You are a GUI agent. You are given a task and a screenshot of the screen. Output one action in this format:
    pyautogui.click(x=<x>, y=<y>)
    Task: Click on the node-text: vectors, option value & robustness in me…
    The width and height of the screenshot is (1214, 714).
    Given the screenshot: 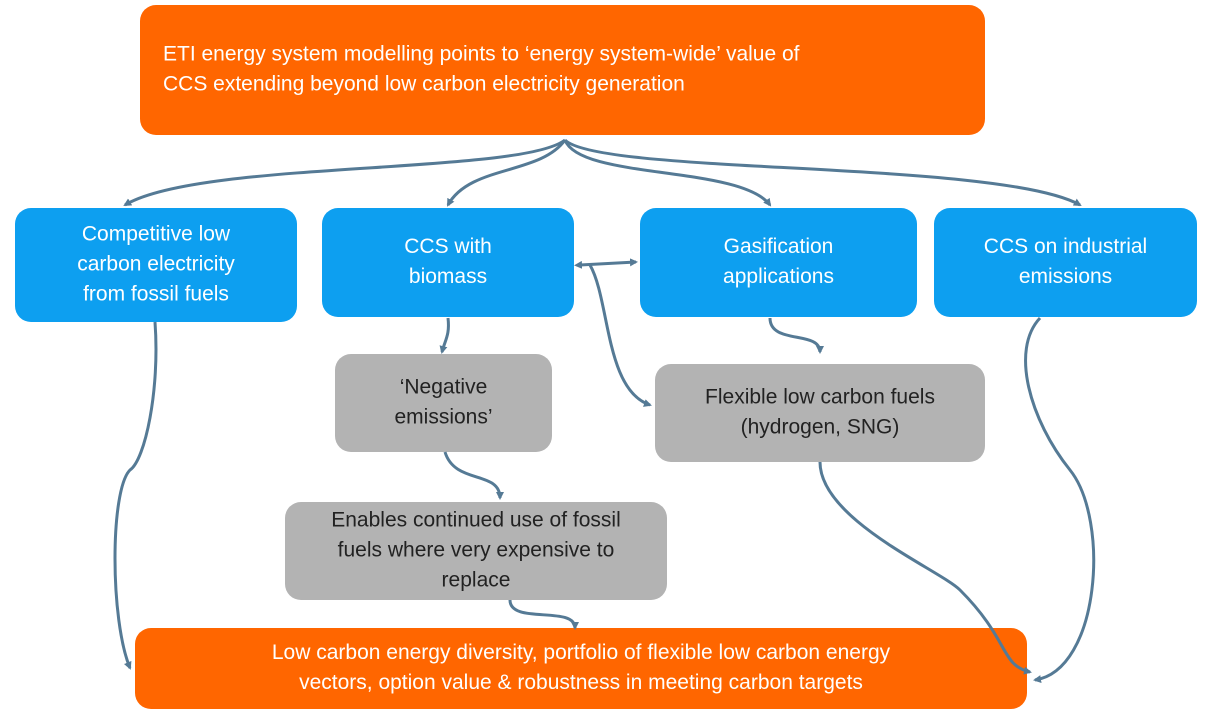 What is the action you would take?
    pyautogui.click(x=581, y=682)
    